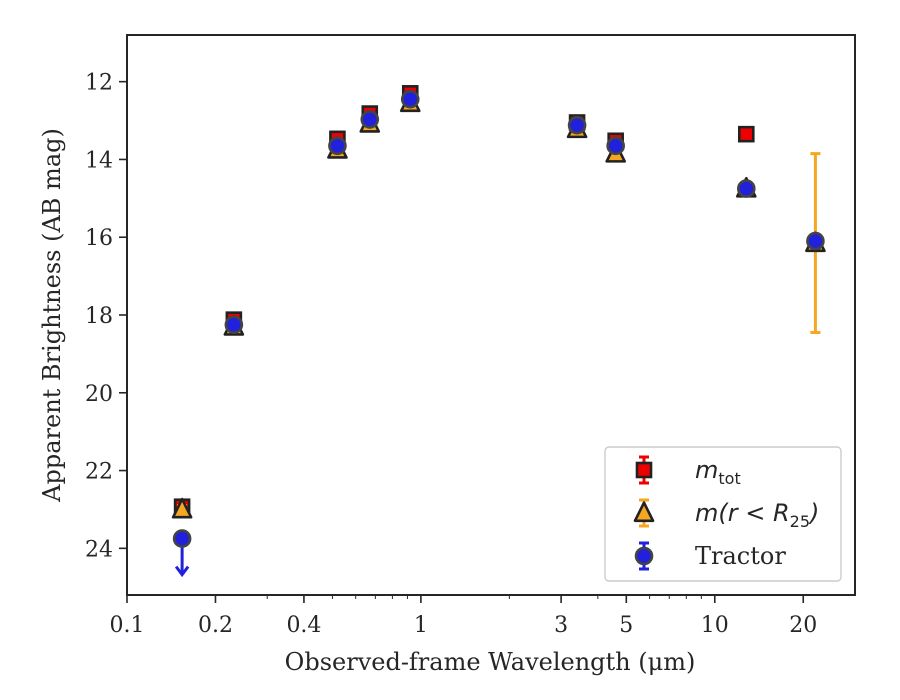  What do you see at coordinates (99, 238) in the screenshot?
I see `y-tick-label: 16` at bounding box center [99, 238].